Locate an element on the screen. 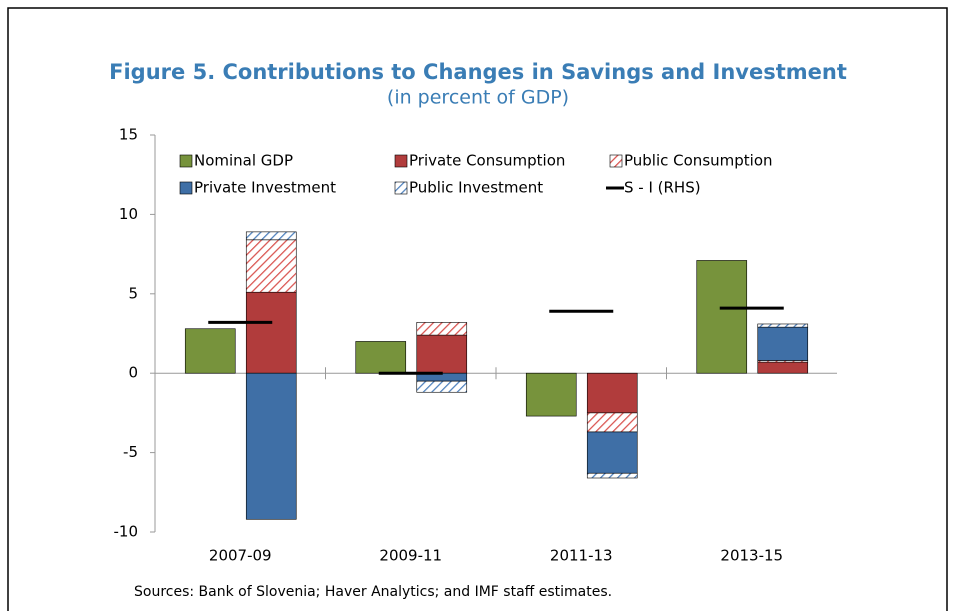  legend-label: Private Consumption is located at coordinates (487, 161).